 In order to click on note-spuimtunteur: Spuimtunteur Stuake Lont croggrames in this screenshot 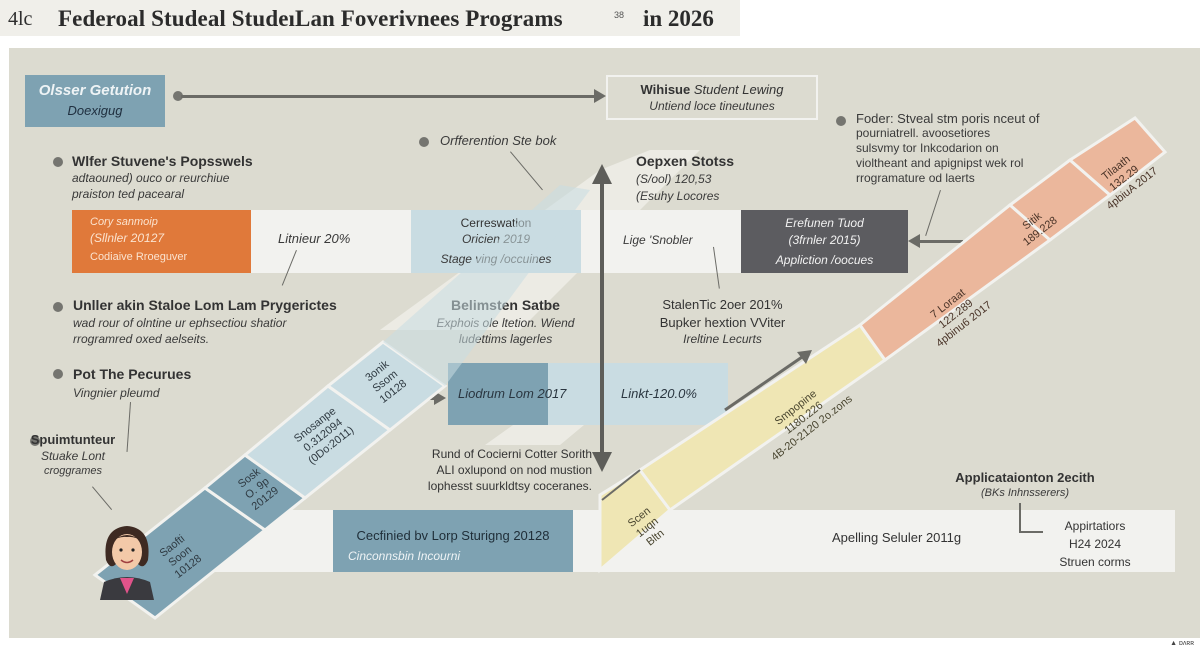, I will do `click(73, 454)`.